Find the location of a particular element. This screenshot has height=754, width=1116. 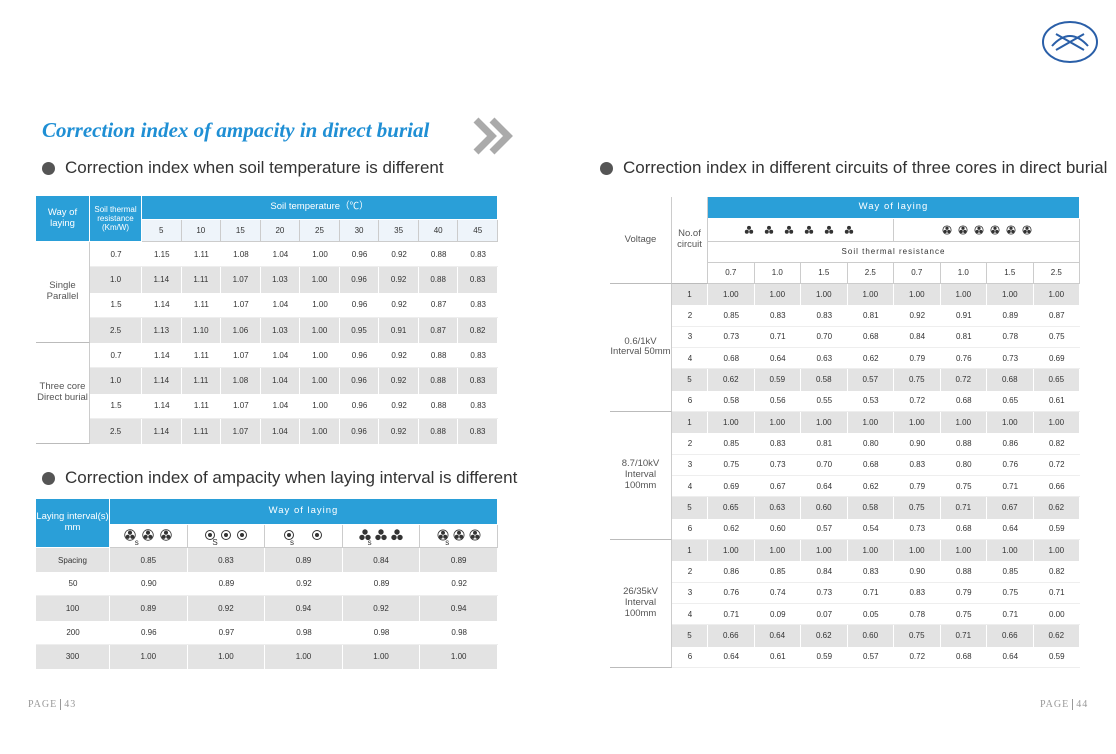

value-cell: 1.07 is located at coordinates (241, 406).